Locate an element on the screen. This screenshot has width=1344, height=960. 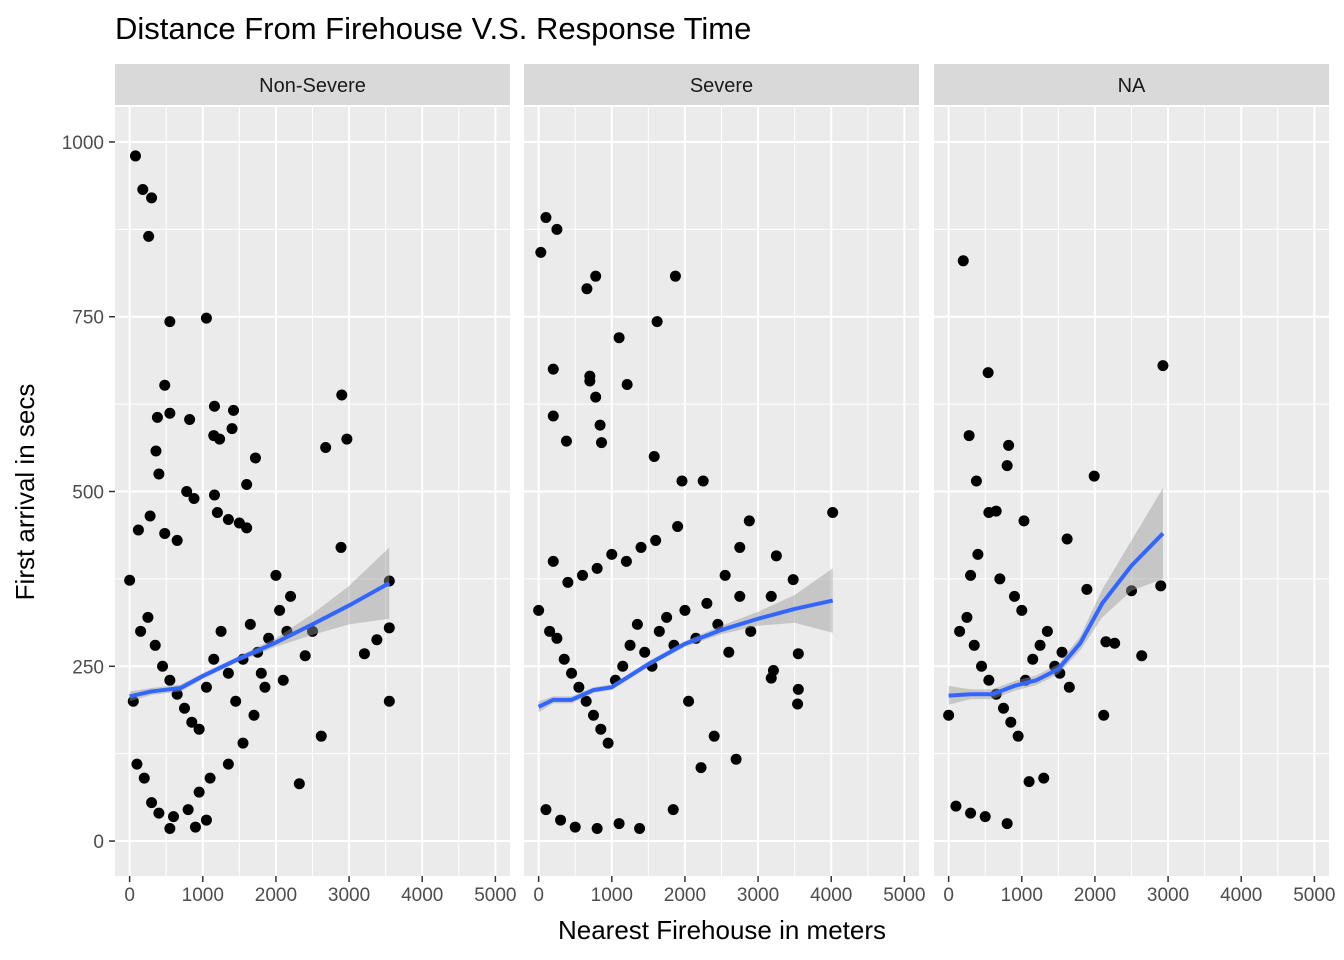
facet-strip-label: Severe is located at coordinates (721, 86).